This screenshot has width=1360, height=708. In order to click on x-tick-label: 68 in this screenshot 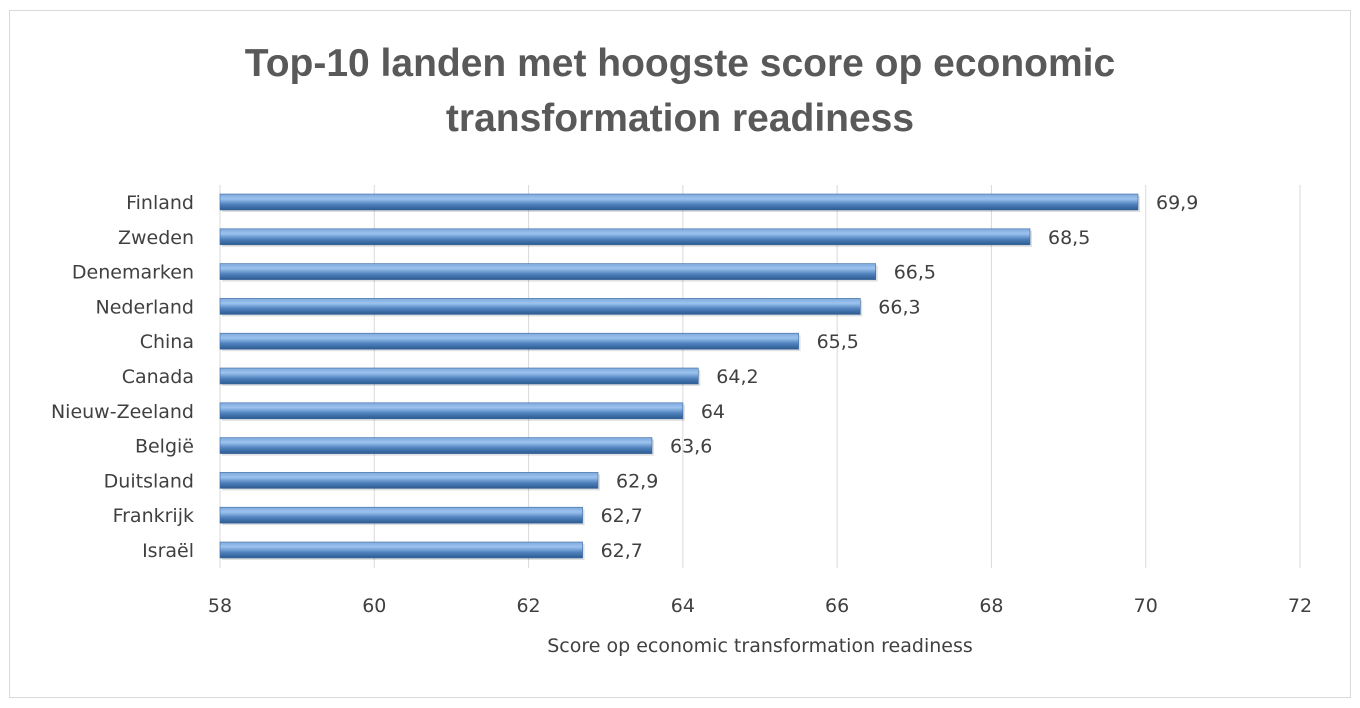, I will do `click(991, 606)`.